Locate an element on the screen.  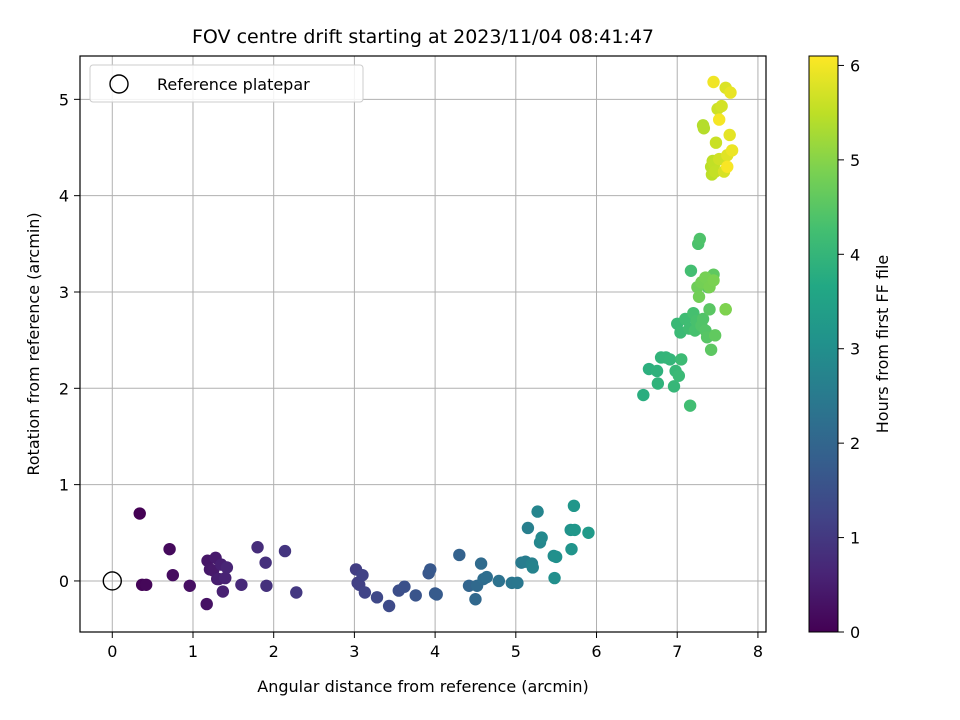
colorbar-tick-label-3: 3 is located at coordinates (855, 349).